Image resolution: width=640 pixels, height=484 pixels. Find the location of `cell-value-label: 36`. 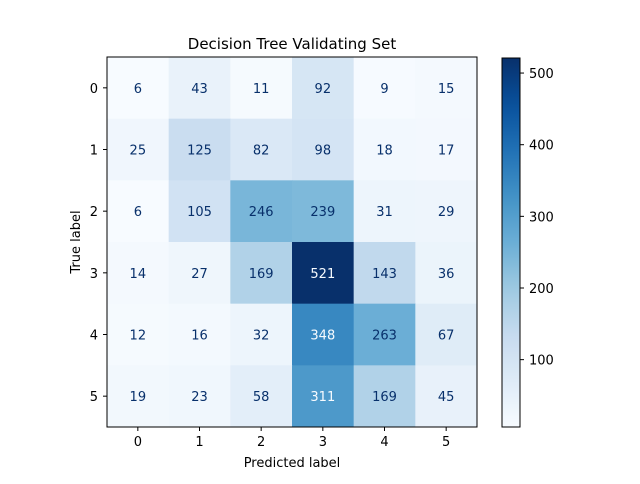

cell-value-label: 36 is located at coordinates (446, 274).